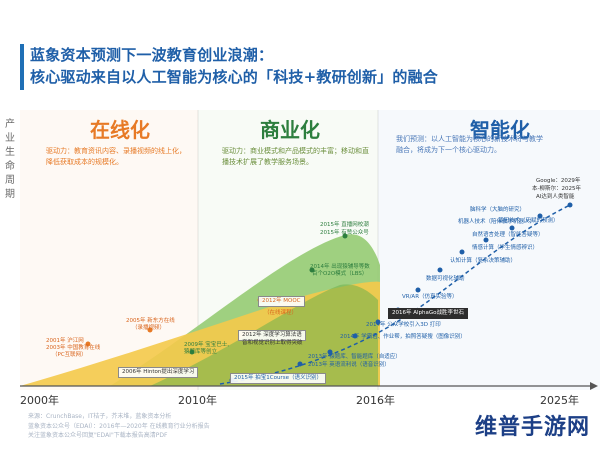 The height and width of the screenshot is (449, 600). Describe the element at coordinates (119, 426) in the screenshot. I see `source-line-2: 蓝象资本公众号（EDAI）：2016年—2020年 在线教育行业分析报告` at that location.